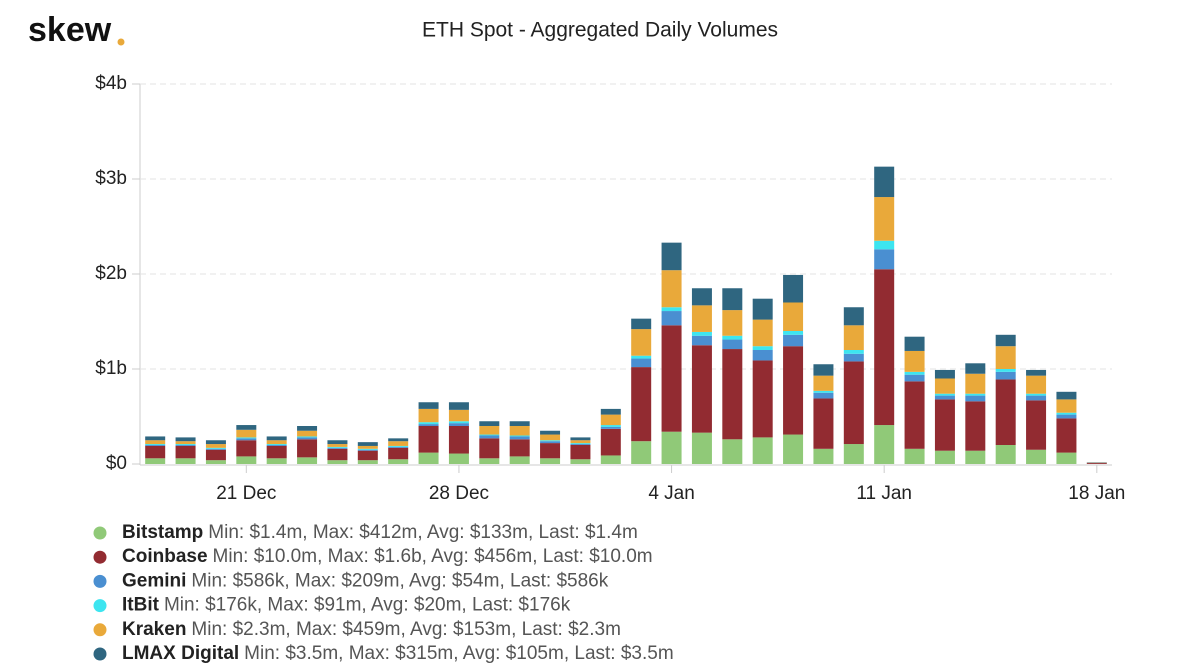 The image size is (1200, 670). What do you see at coordinates (116, 463) in the screenshot?
I see `y-tick-label: $0` at bounding box center [116, 463].